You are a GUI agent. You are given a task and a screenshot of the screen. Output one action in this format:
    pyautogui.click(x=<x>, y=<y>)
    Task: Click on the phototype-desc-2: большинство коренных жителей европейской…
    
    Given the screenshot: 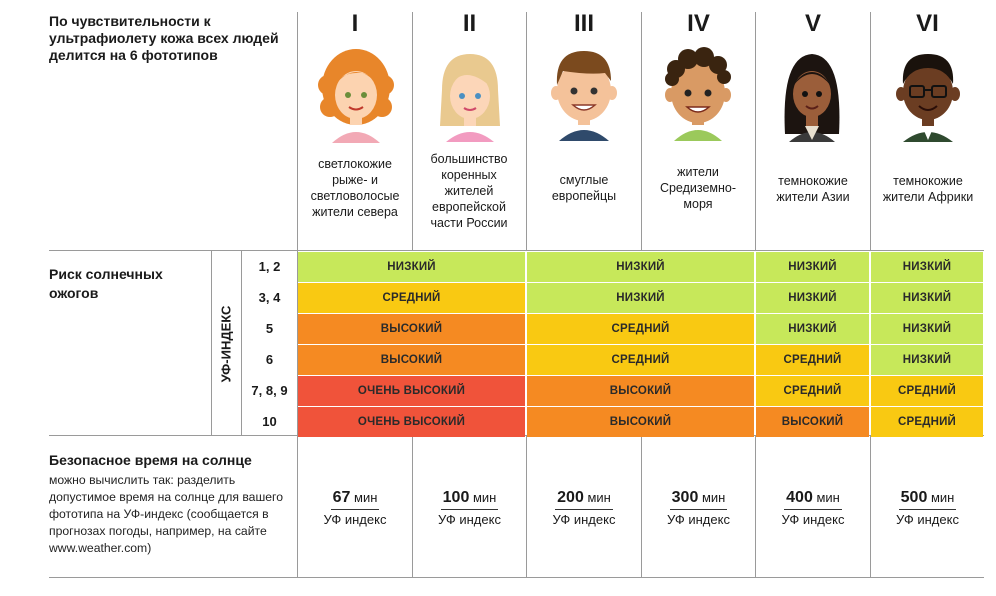 What is the action you would take?
    pyautogui.click(x=469, y=191)
    